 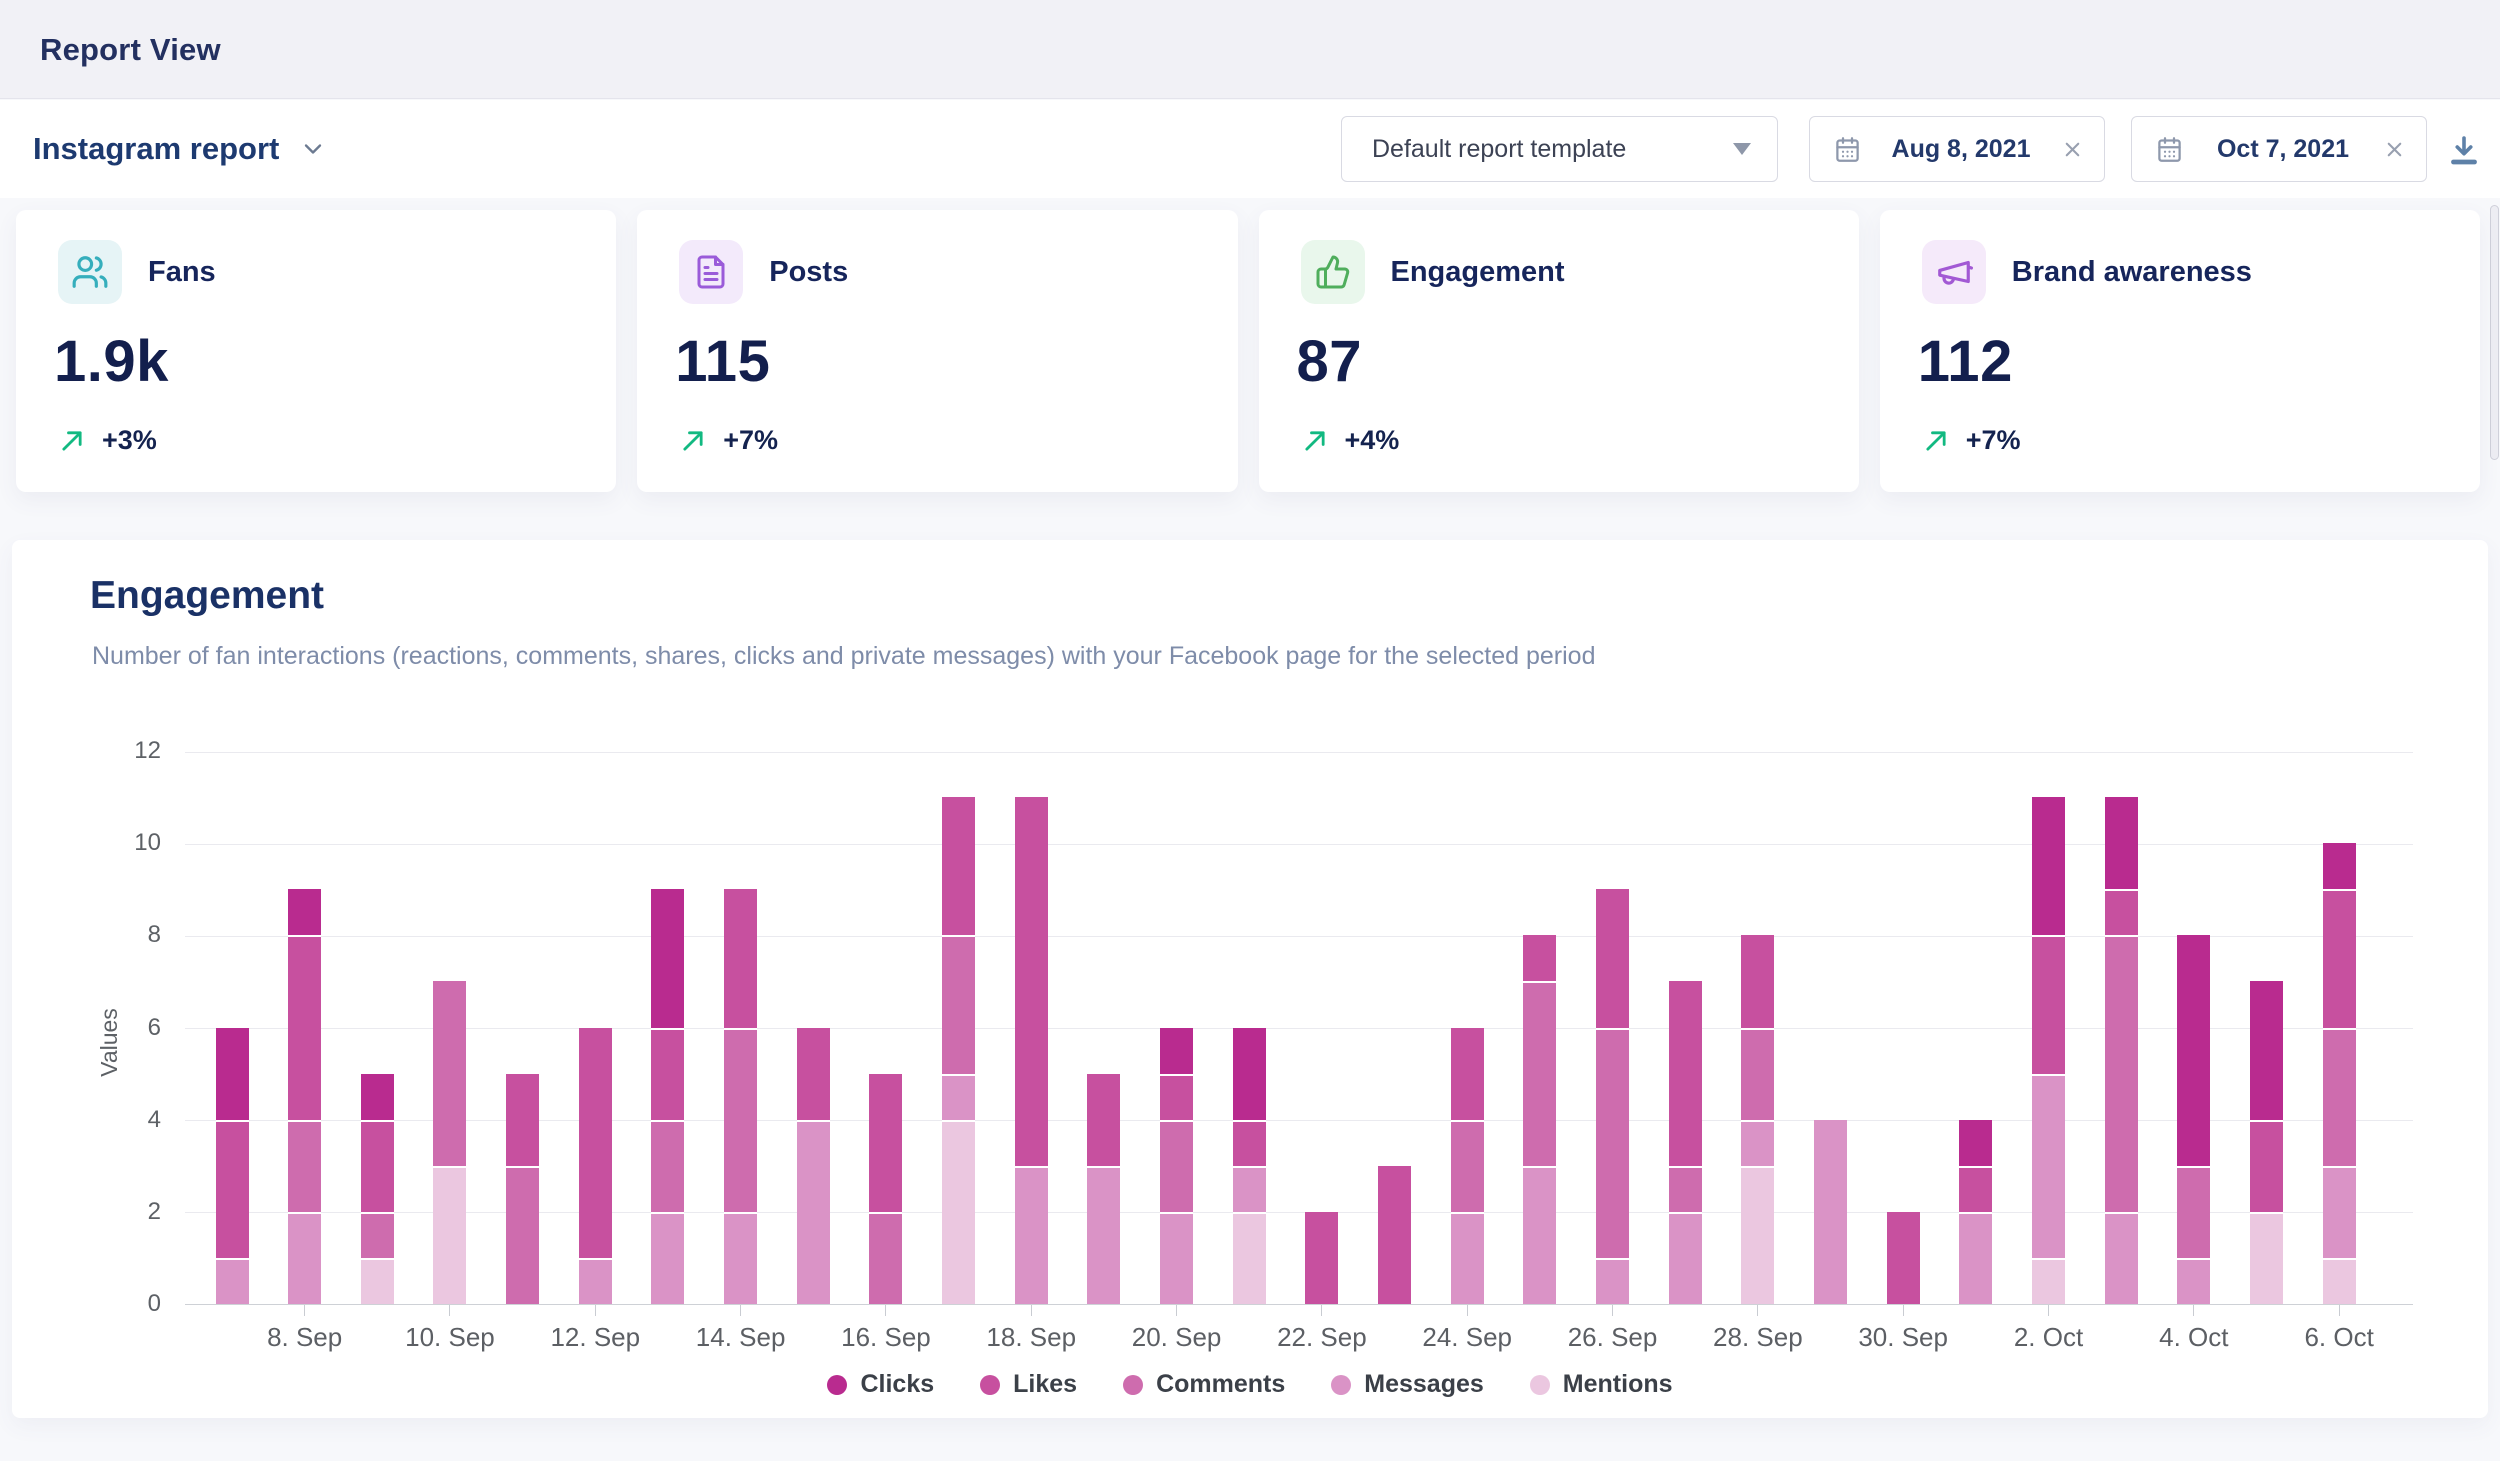 I want to click on bar-23-sep, so click(x=1395, y=1234).